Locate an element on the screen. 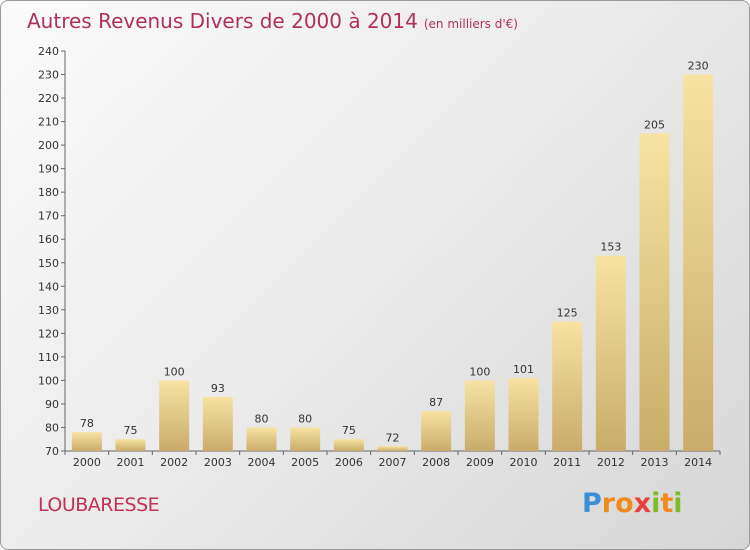 The height and width of the screenshot is (550, 750). proxiti-logo: Proxiti is located at coordinates (632, 503).